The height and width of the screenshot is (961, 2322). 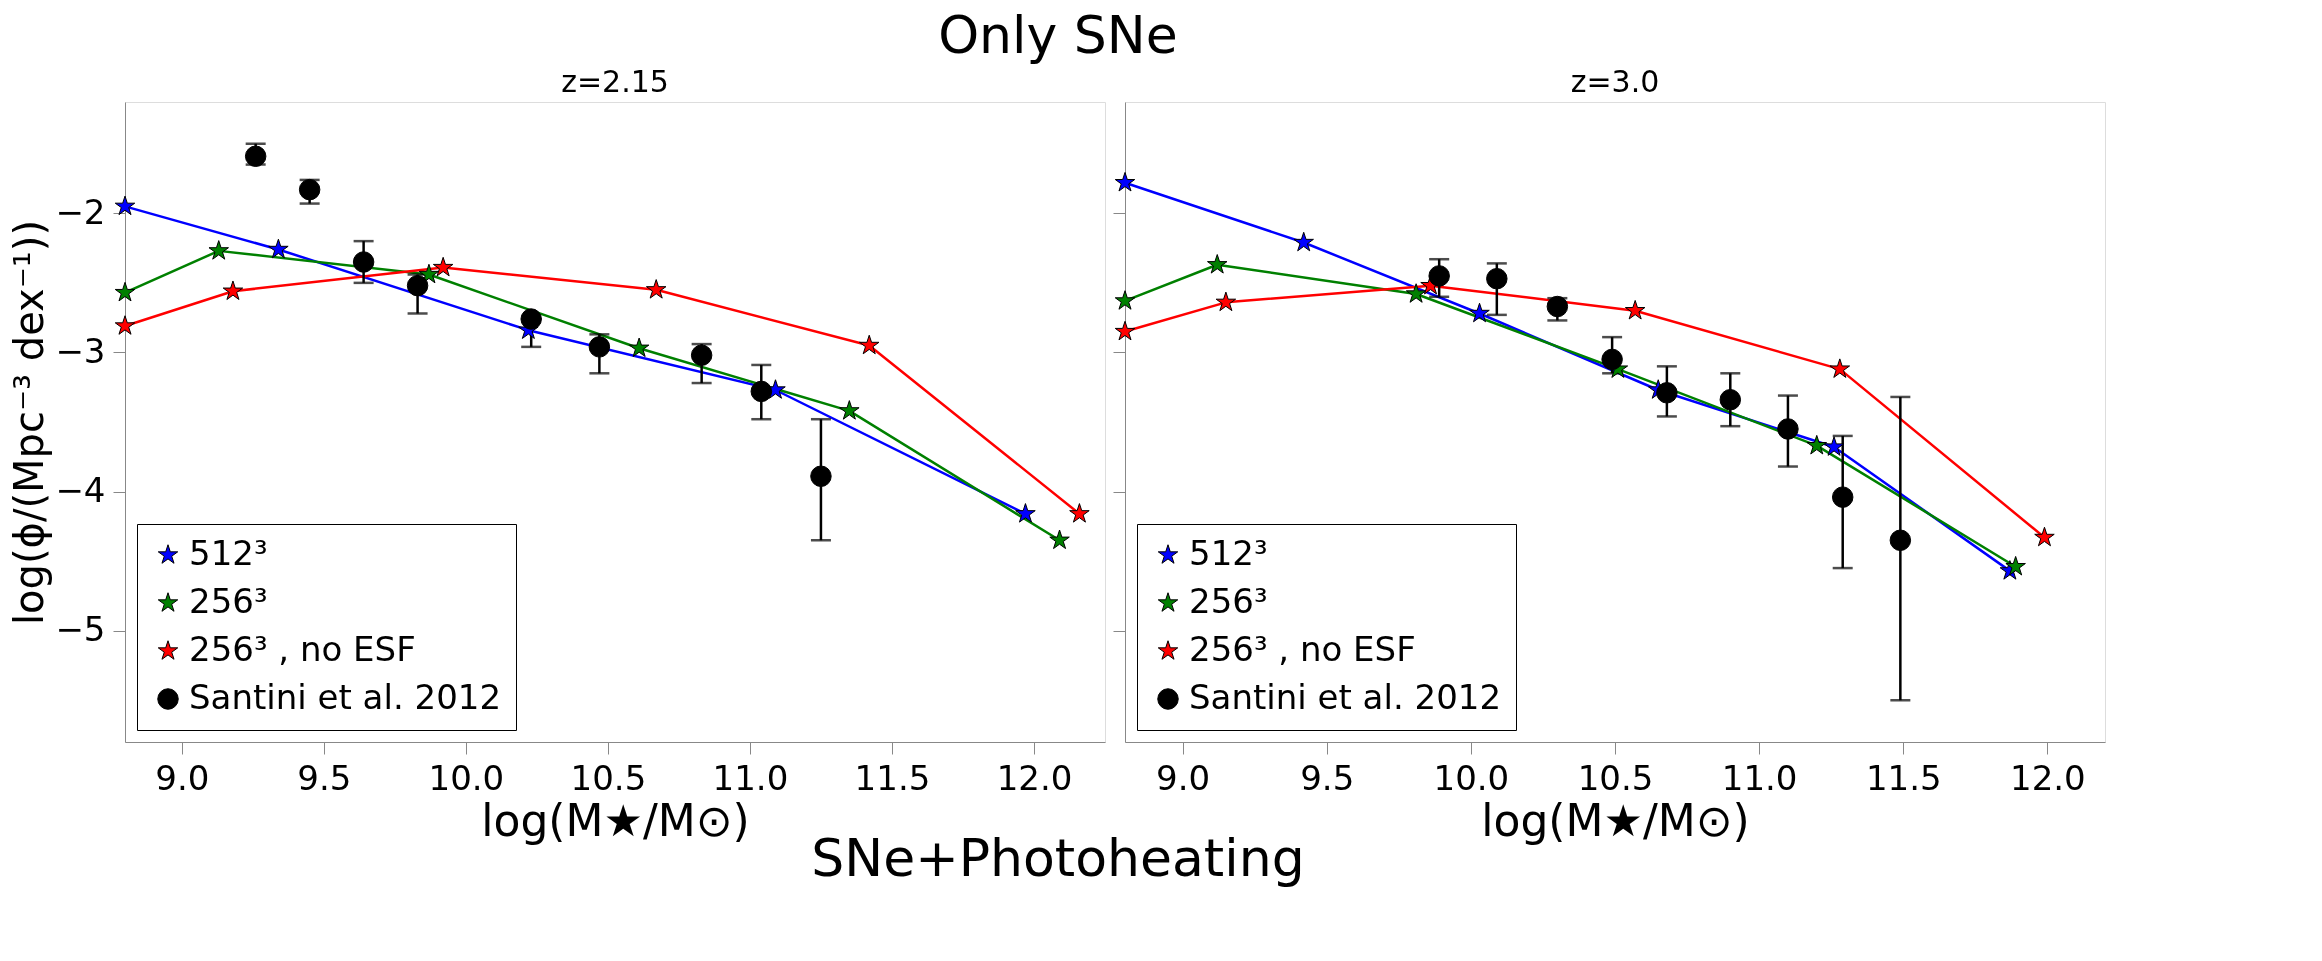 What do you see at coordinates (80, 211) in the screenshot?
I see `y-tick-label: −2` at bounding box center [80, 211].